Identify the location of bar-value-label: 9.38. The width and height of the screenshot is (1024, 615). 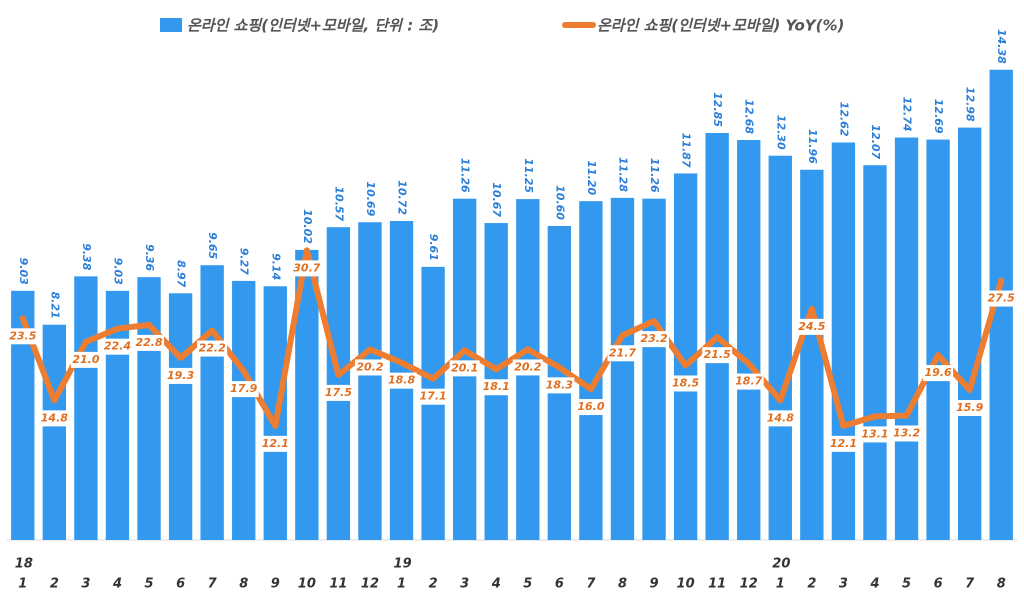
(86, 256).